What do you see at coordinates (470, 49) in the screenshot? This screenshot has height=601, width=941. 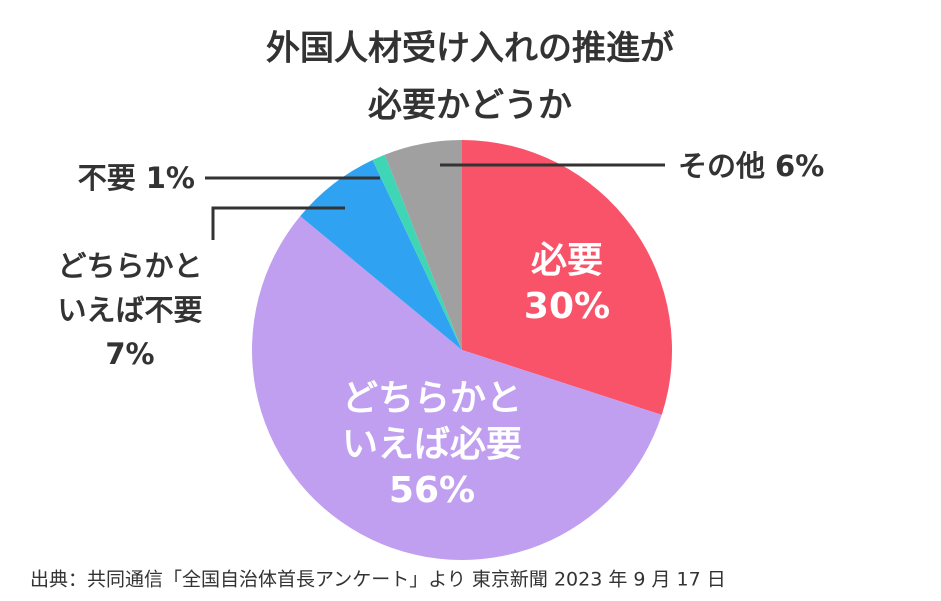 I see `chart-title: 外国人材受け入れの推進が` at bounding box center [470, 49].